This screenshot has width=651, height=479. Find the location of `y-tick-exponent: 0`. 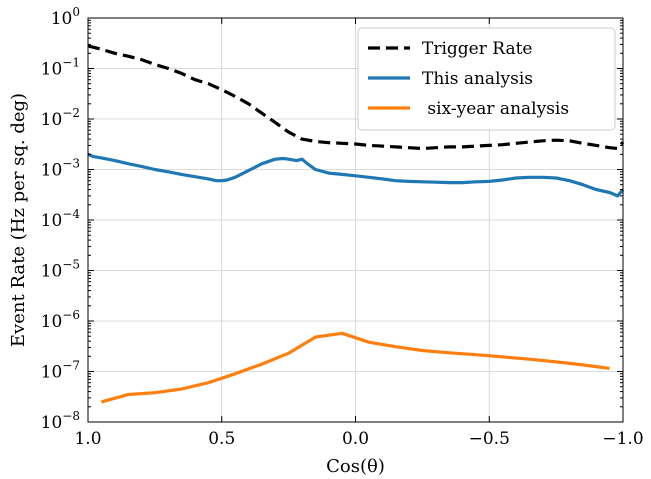

y-tick-exponent: 0 is located at coordinates (76, 12).